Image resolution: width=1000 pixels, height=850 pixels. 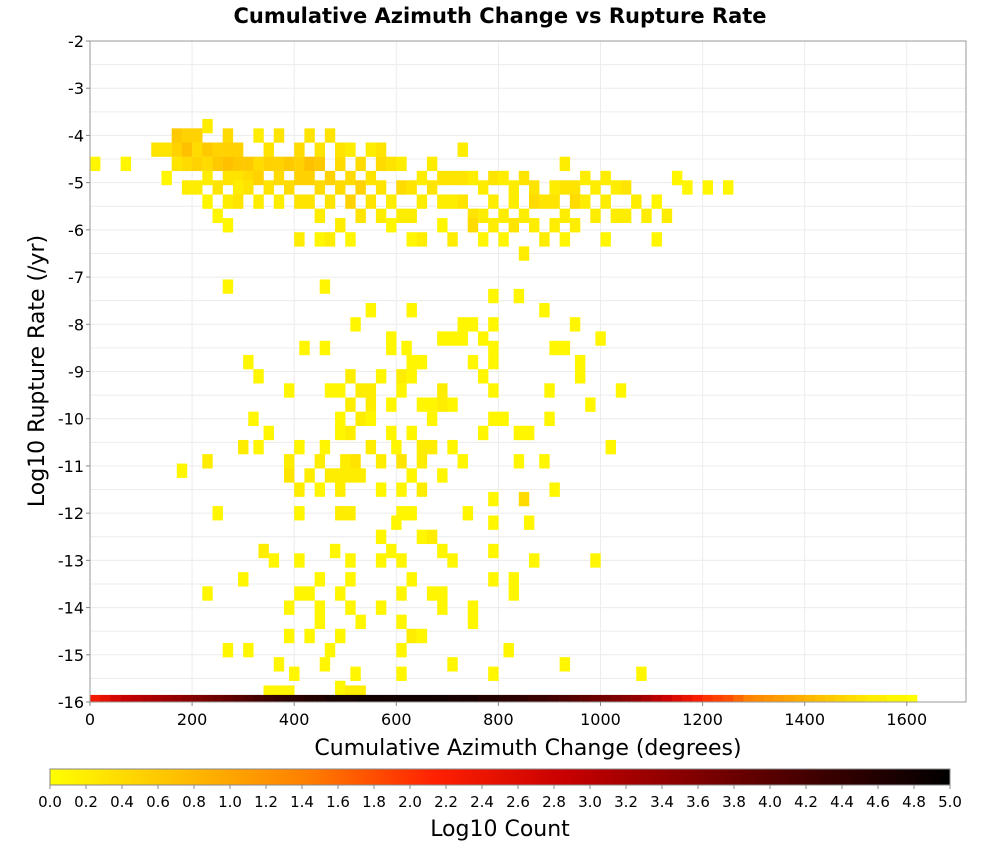 What do you see at coordinates (806, 802) in the screenshot?
I see `colorbar-tick-label: 4.2` at bounding box center [806, 802].